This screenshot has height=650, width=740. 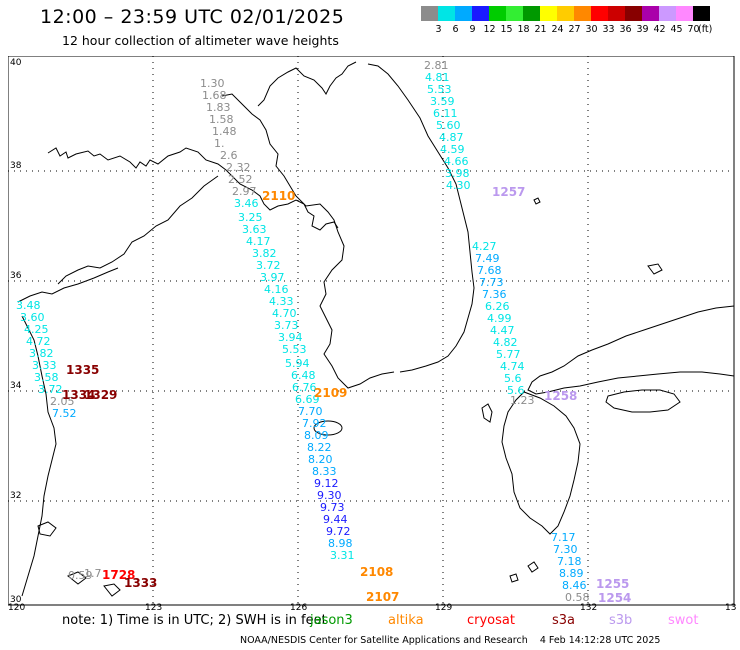 I want to click on pass-number-label: 2108, so click(x=376, y=572).